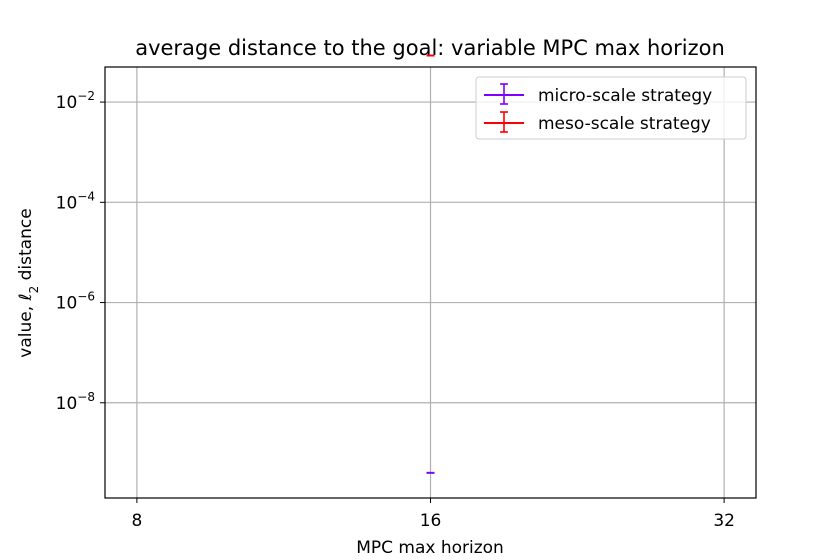 The width and height of the screenshot is (840, 560). What do you see at coordinates (86, 297) in the screenshot?
I see `y-tick-exponent: −6` at bounding box center [86, 297].